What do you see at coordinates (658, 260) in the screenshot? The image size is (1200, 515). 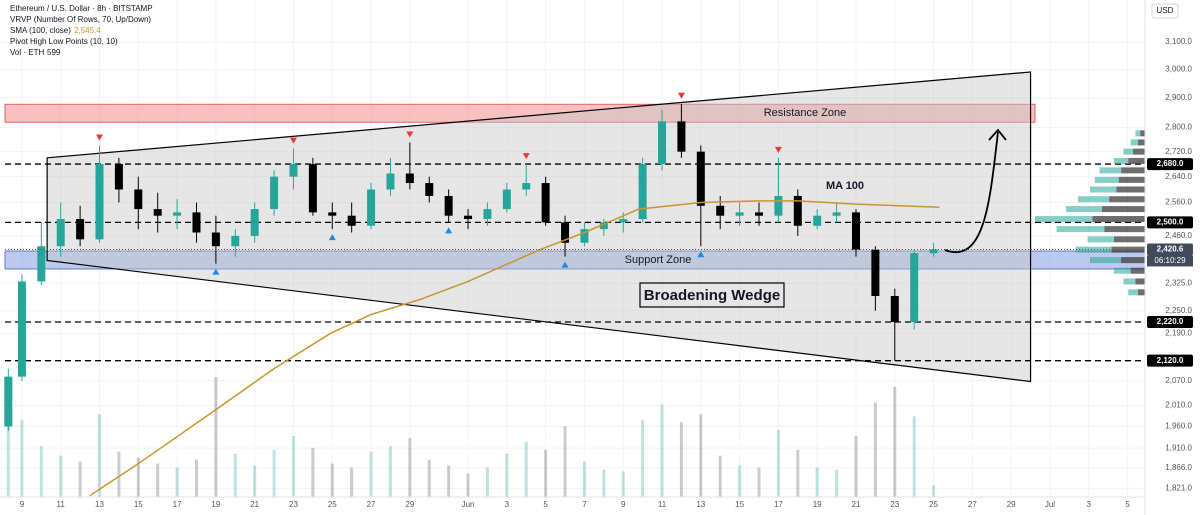 I see `zone-label: Support Zone` at bounding box center [658, 260].